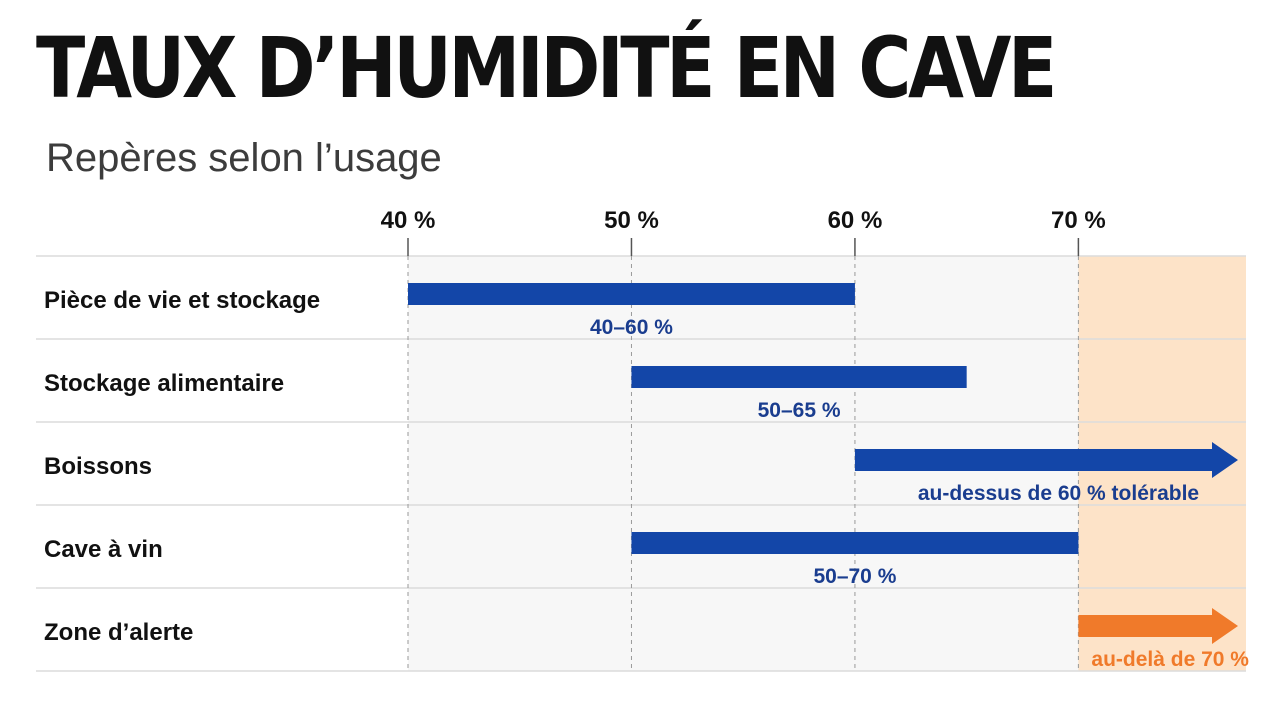 This screenshot has height=720, width=1280. What do you see at coordinates (164, 383) in the screenshot?
I see `category-label: Stockage alimentaire` at bounding box center [164, 383].